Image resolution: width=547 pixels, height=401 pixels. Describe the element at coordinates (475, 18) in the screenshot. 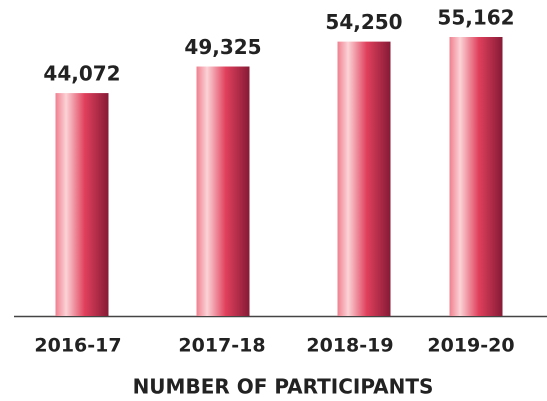

I see `data-label: 55,162` at that location.